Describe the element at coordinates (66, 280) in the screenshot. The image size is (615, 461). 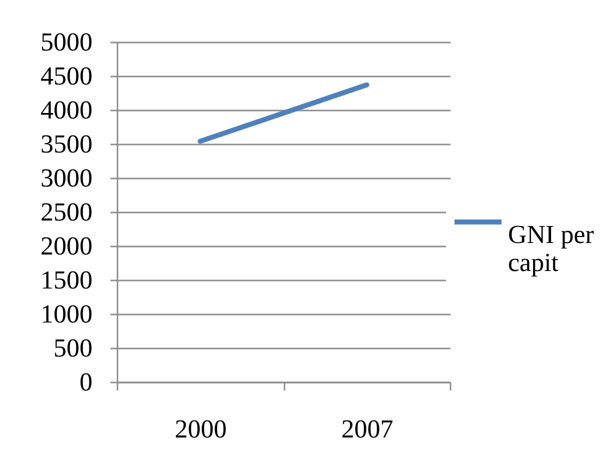
I see `y-tick-label: 1500` at that location.